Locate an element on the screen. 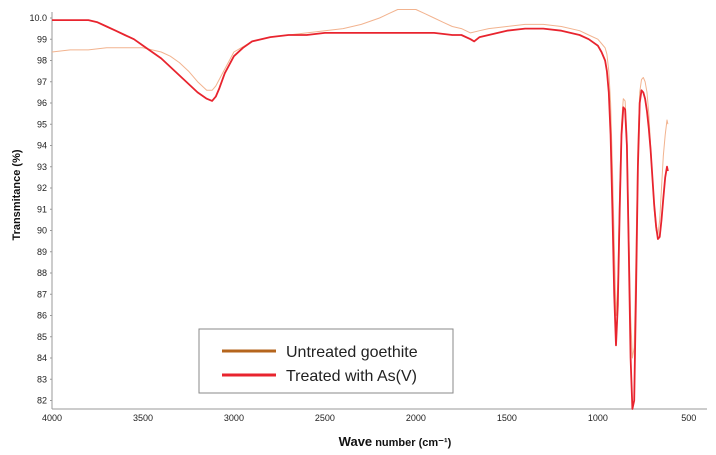 This screenshot has width=716, height=455. y-tick-label: 93 is located at coordinates (42, 167).